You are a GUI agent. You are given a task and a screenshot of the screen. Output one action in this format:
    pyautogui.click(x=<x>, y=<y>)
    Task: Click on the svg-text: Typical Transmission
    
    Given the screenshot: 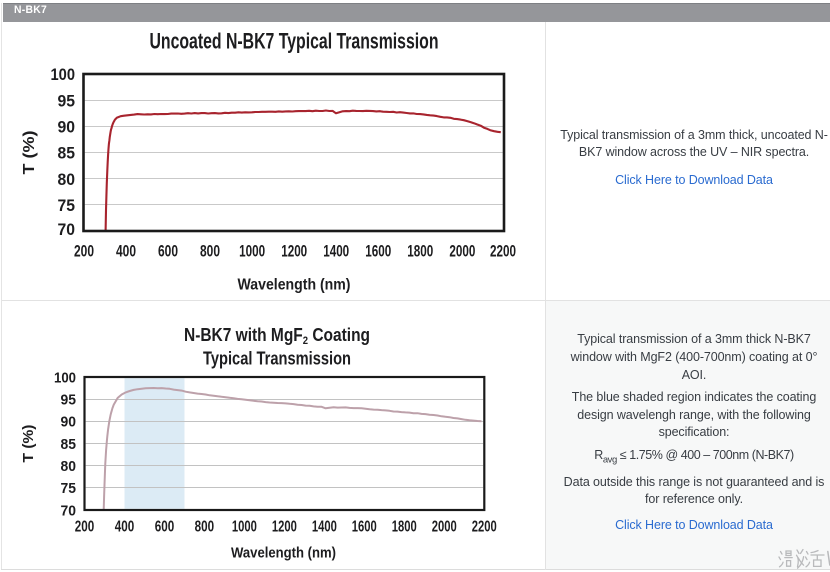 What is the action you would take?
    pyautogui.click(x=277, y=359)
    